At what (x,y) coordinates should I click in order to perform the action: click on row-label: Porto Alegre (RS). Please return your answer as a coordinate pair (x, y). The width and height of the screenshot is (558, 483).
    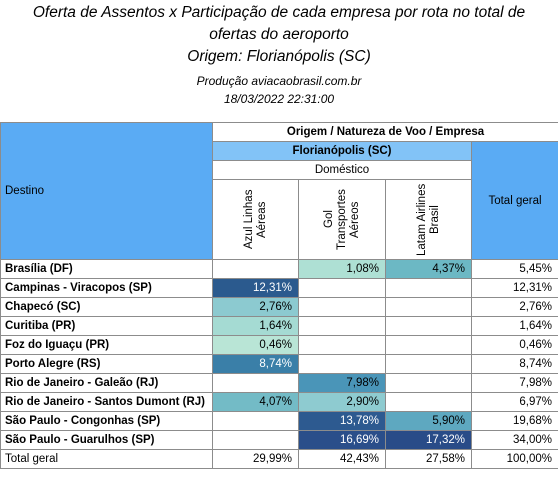
    Looking at the image, I should click on (106, 364).